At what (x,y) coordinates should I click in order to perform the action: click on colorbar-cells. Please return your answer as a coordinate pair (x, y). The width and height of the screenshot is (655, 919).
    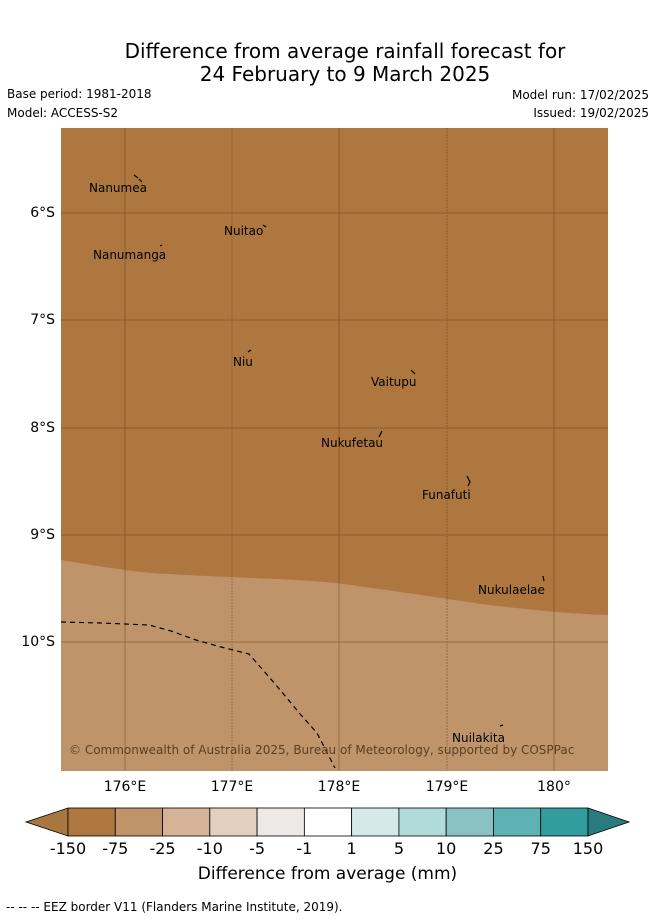
    Looking at the image, I should click on (327, 822).